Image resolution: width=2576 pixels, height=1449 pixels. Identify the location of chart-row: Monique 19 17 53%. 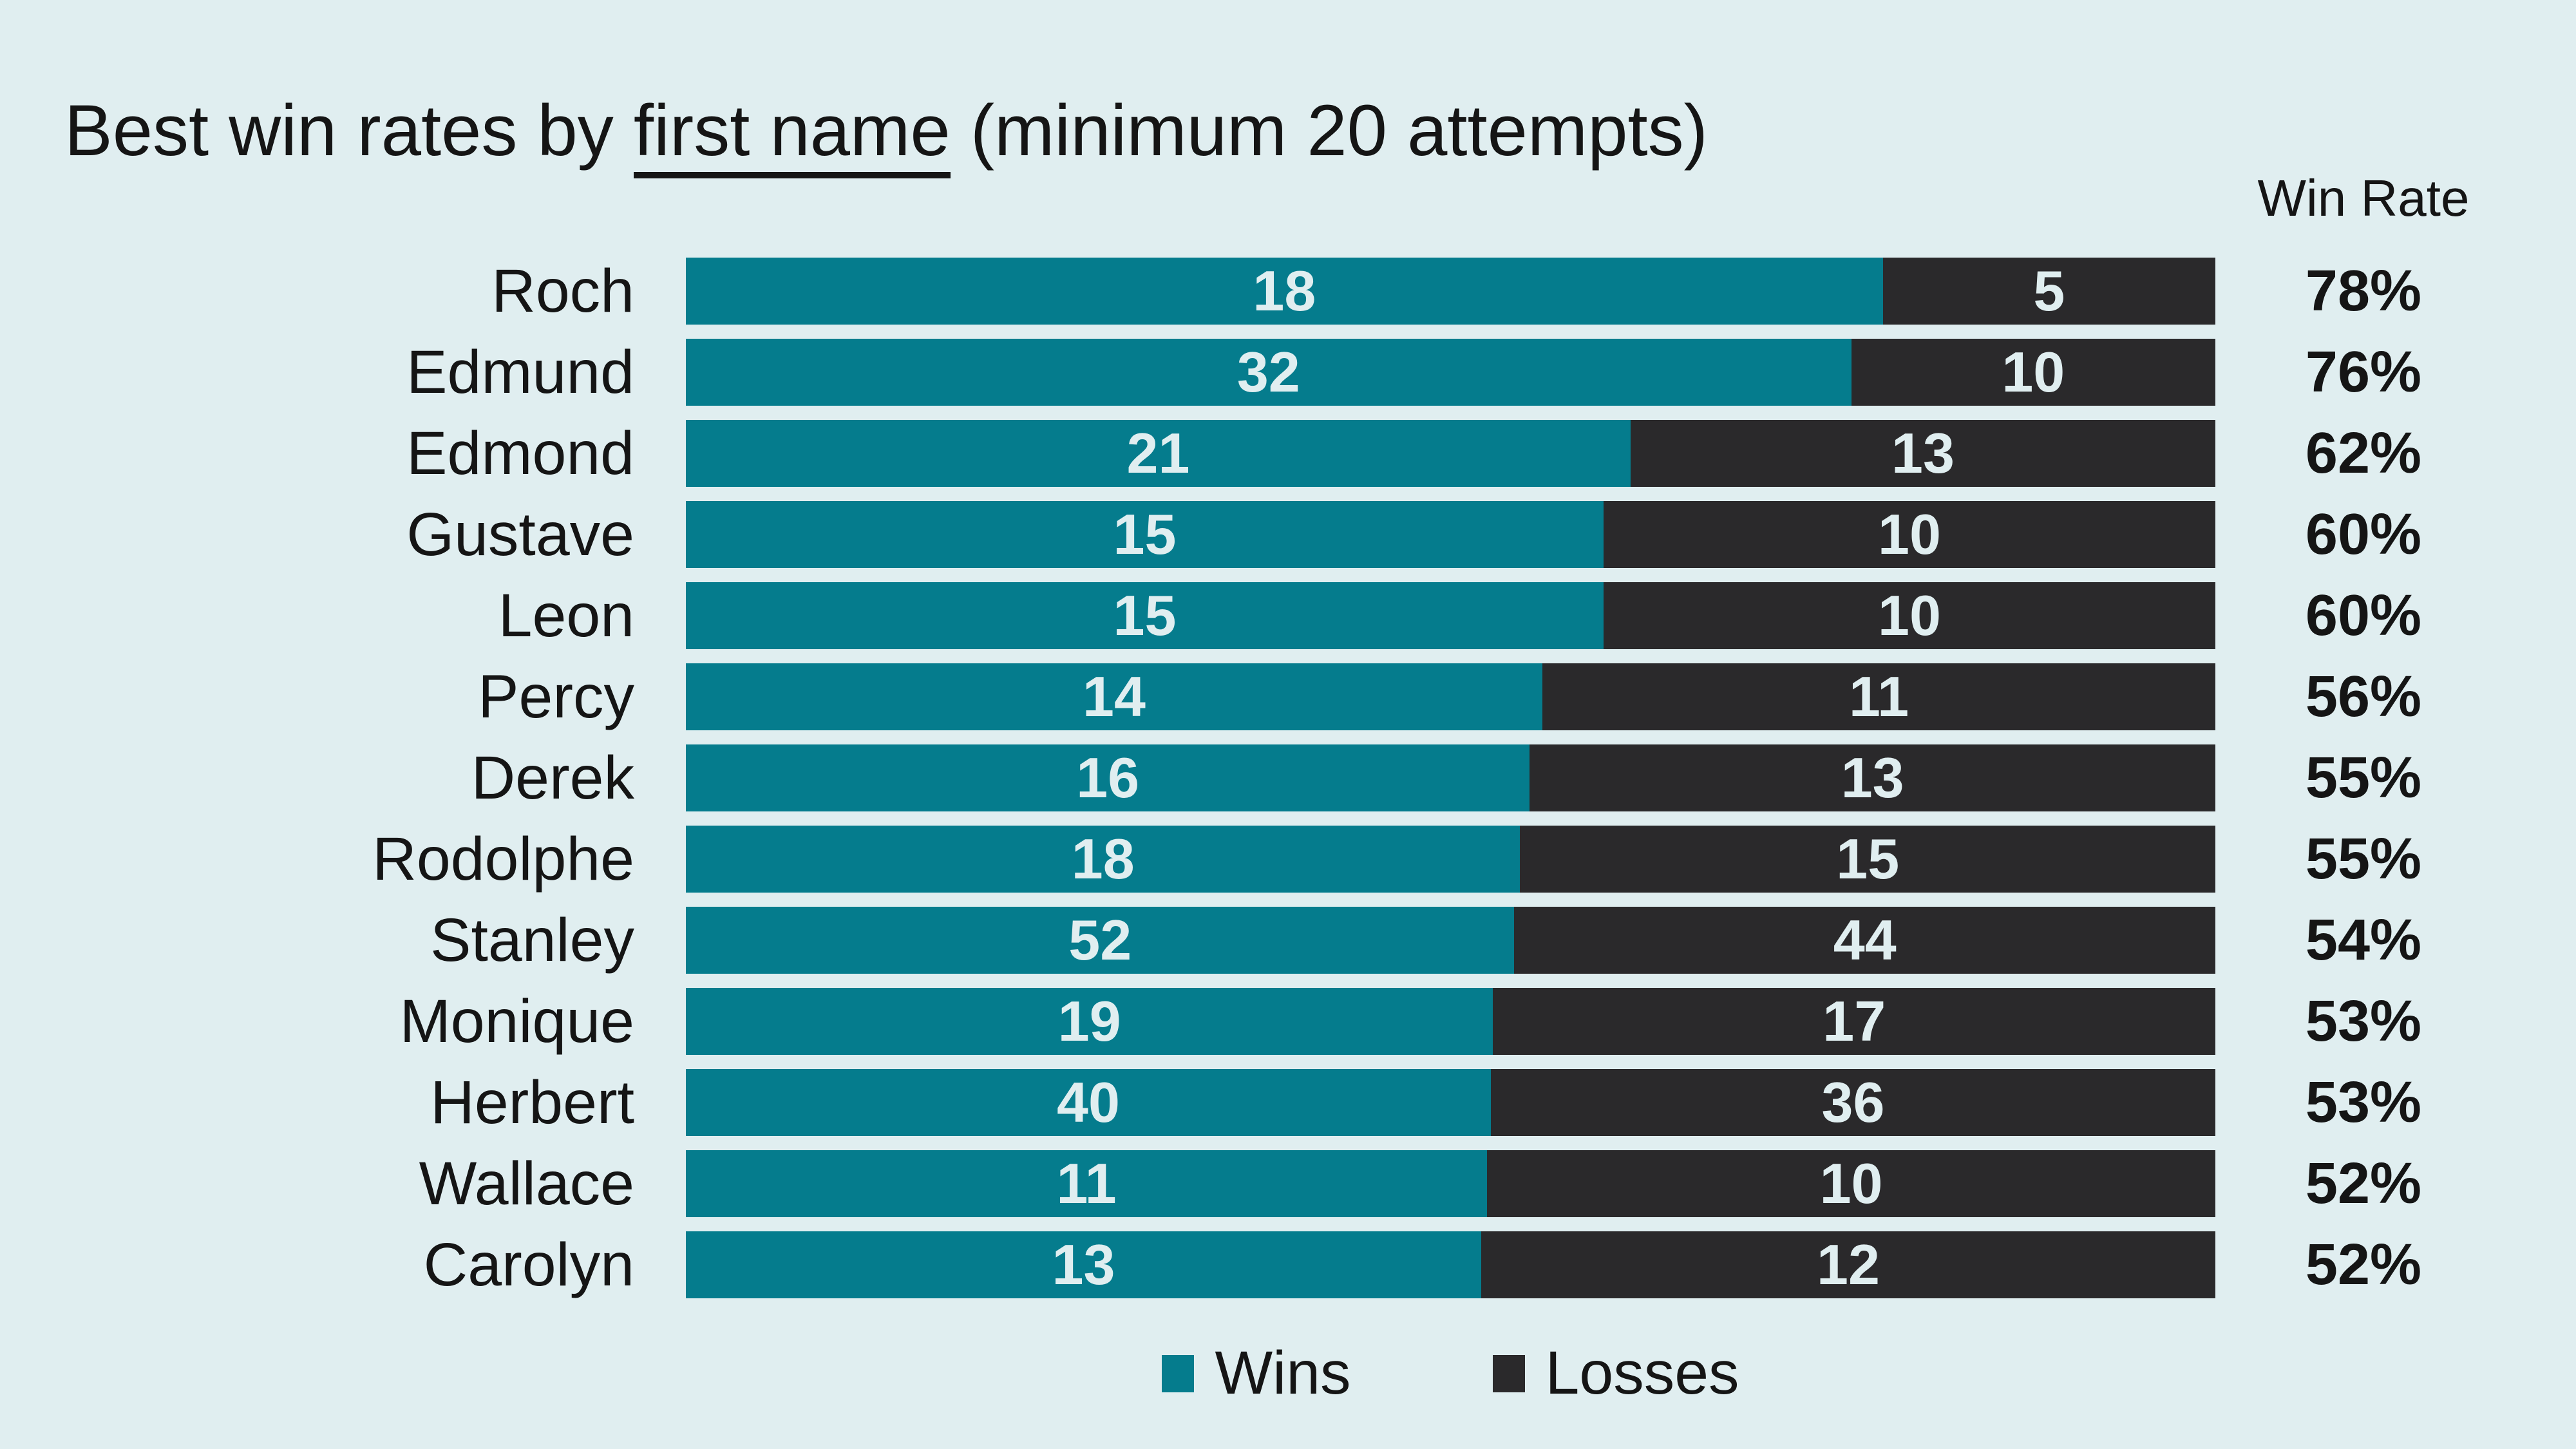
(1288, 1021).